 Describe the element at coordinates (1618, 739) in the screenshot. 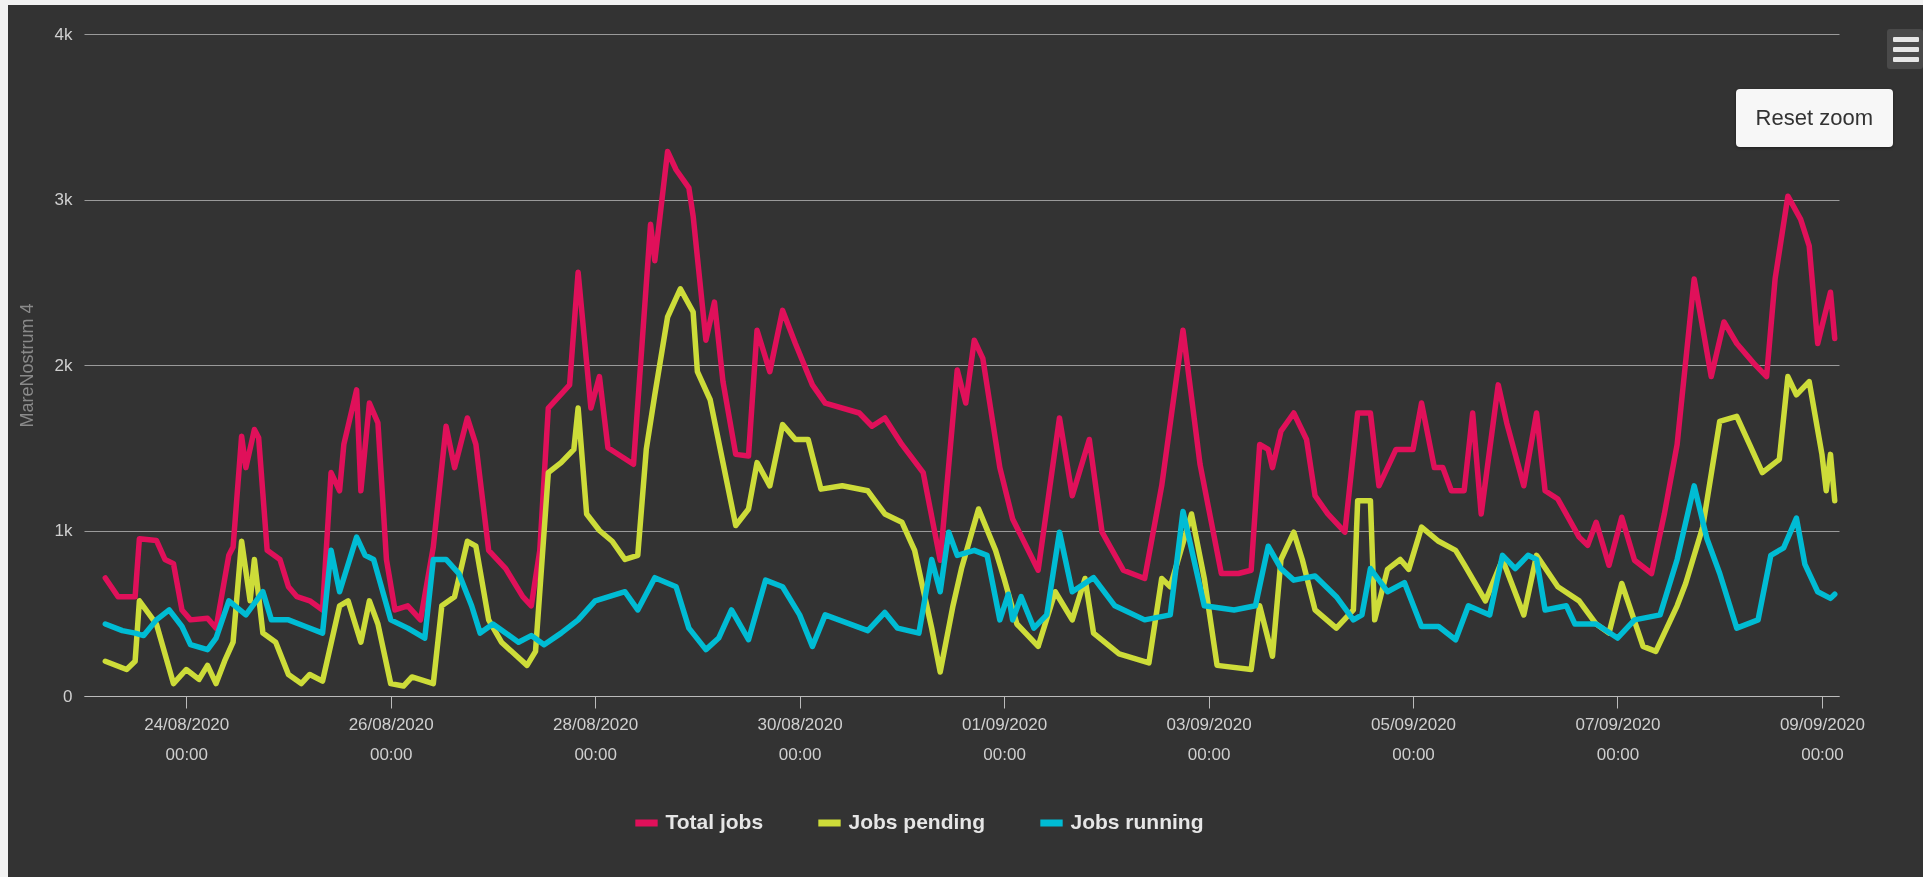

I see `x-tick-label: 07/09/2020 00:00` at that location.